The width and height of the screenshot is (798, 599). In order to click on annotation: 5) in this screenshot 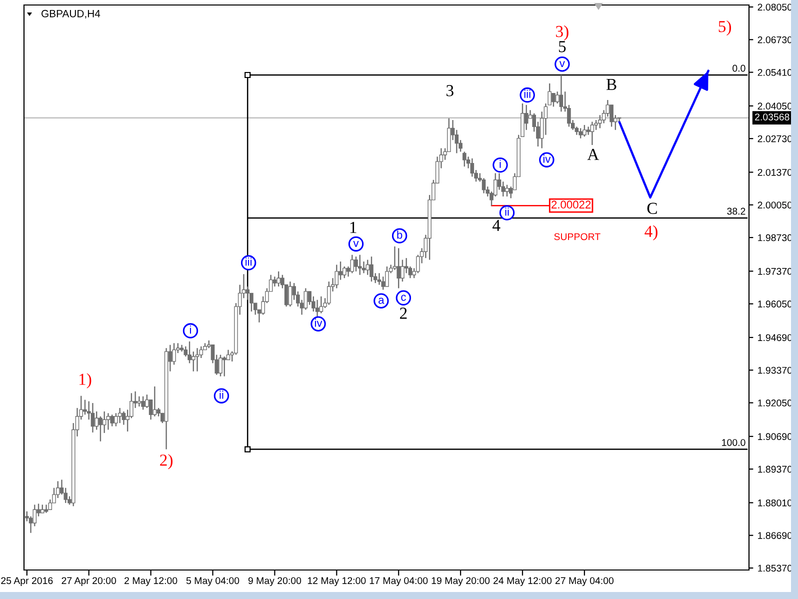, I will do `click(725, 28)`.